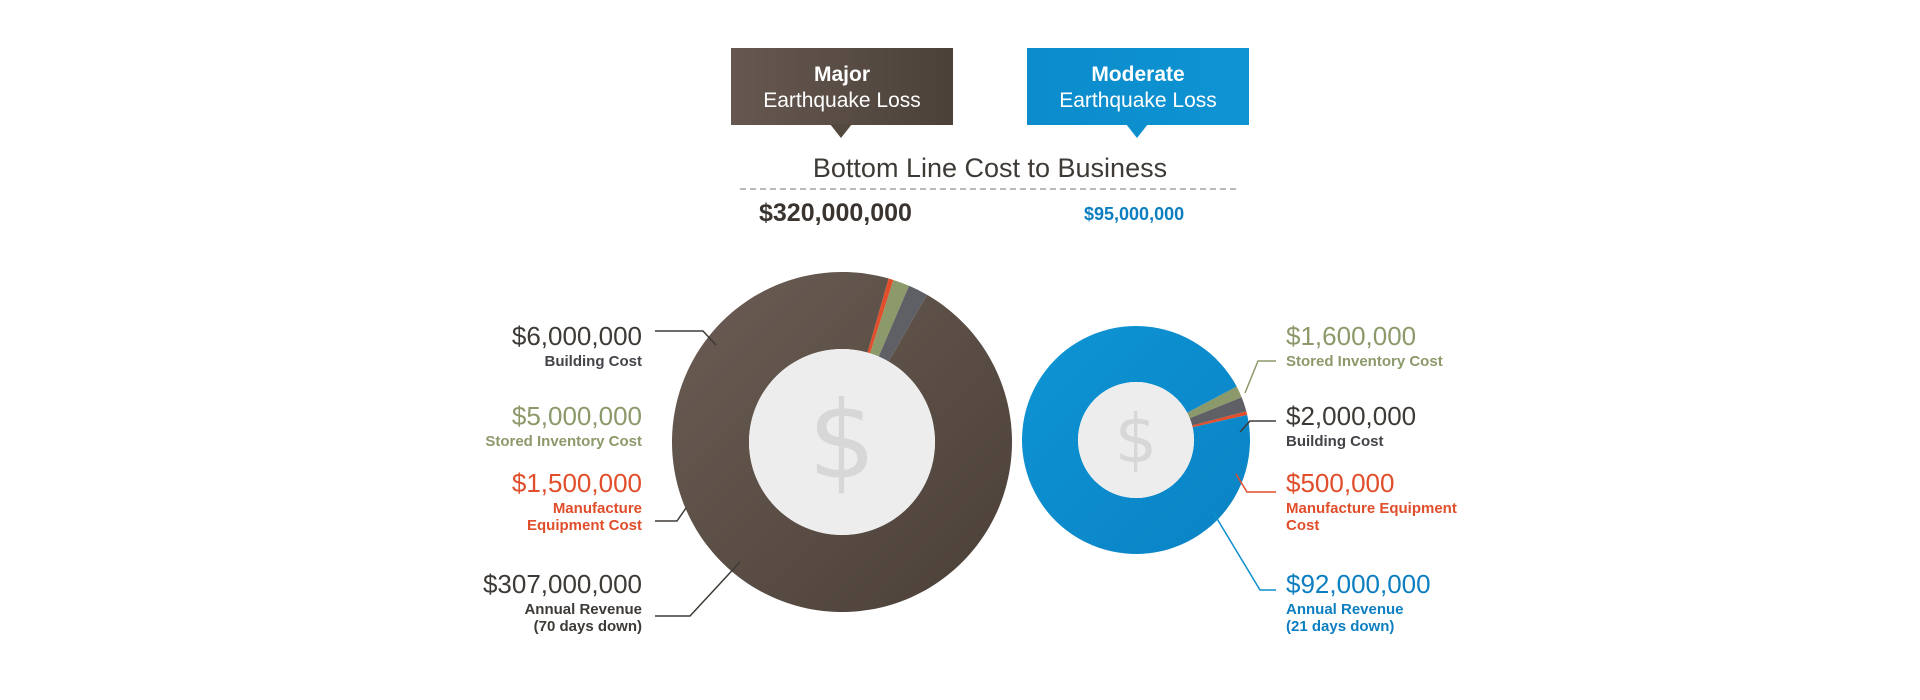 The height and width of the screenshot is (700, 1920). What do you see at coordinates (880, 316) in the screenshot?
I see `major-slice-equipment` at bounding box center [880, 316].